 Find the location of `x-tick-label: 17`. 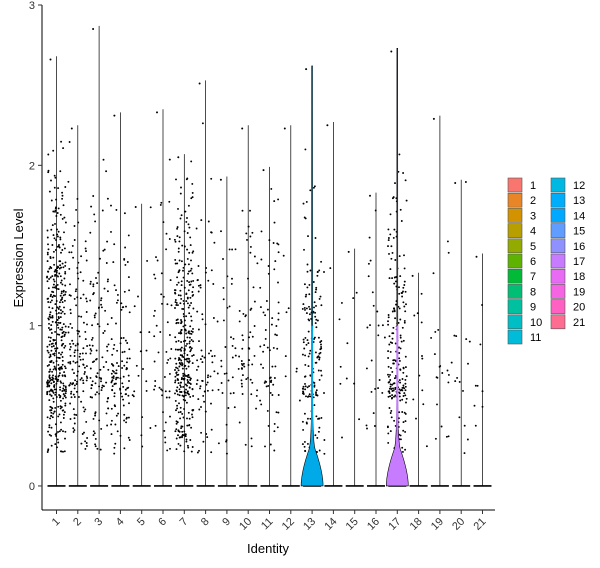

x-tick-label: 17 is located at coordinates (394, 524).